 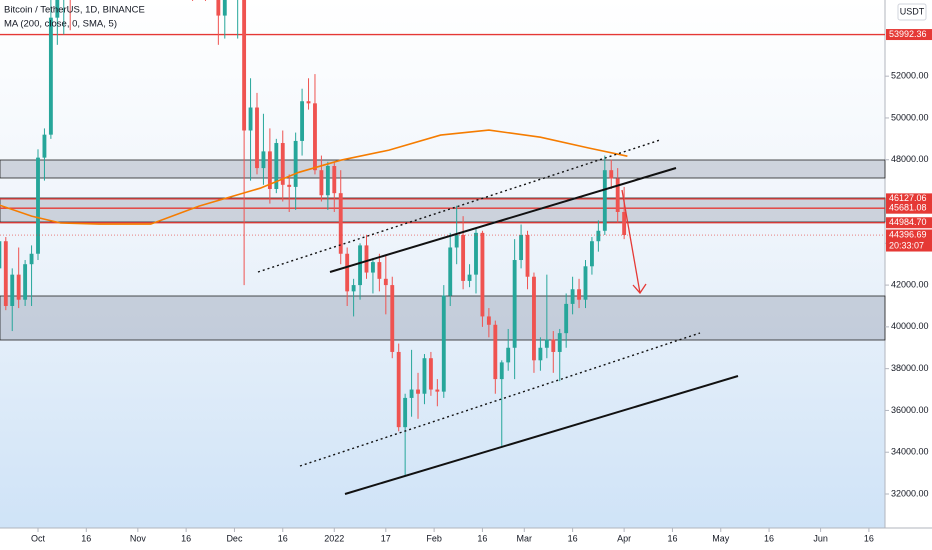 I want to click on price-tag-label: 53992.36, so click(x=908, y=34).